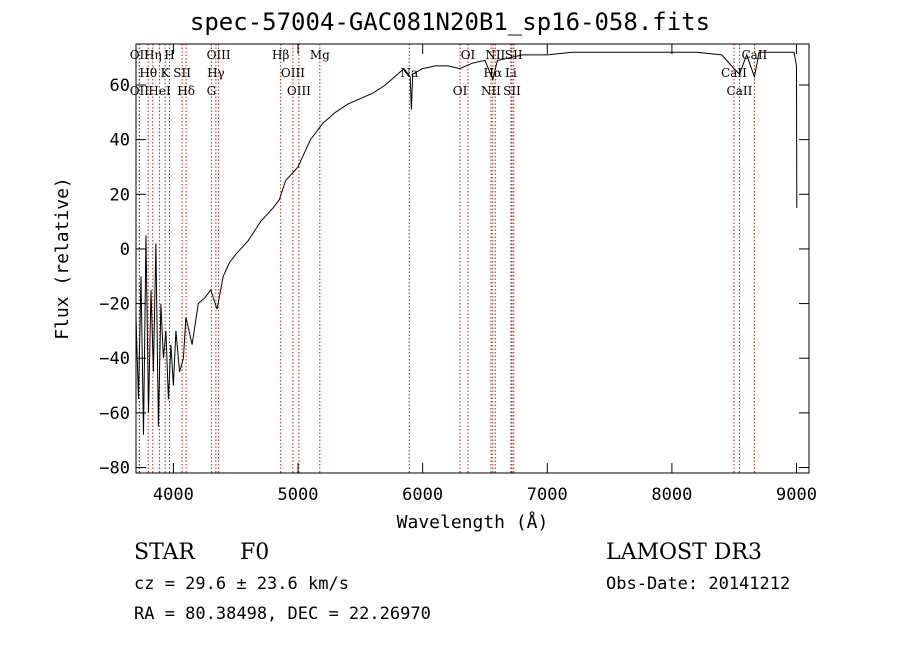 This screenshot has width=900, height=649. What do you see at coordinates (169, 55) in the screenshot?
I see `line-label-6-0: H` at bounding box center [169, 55].